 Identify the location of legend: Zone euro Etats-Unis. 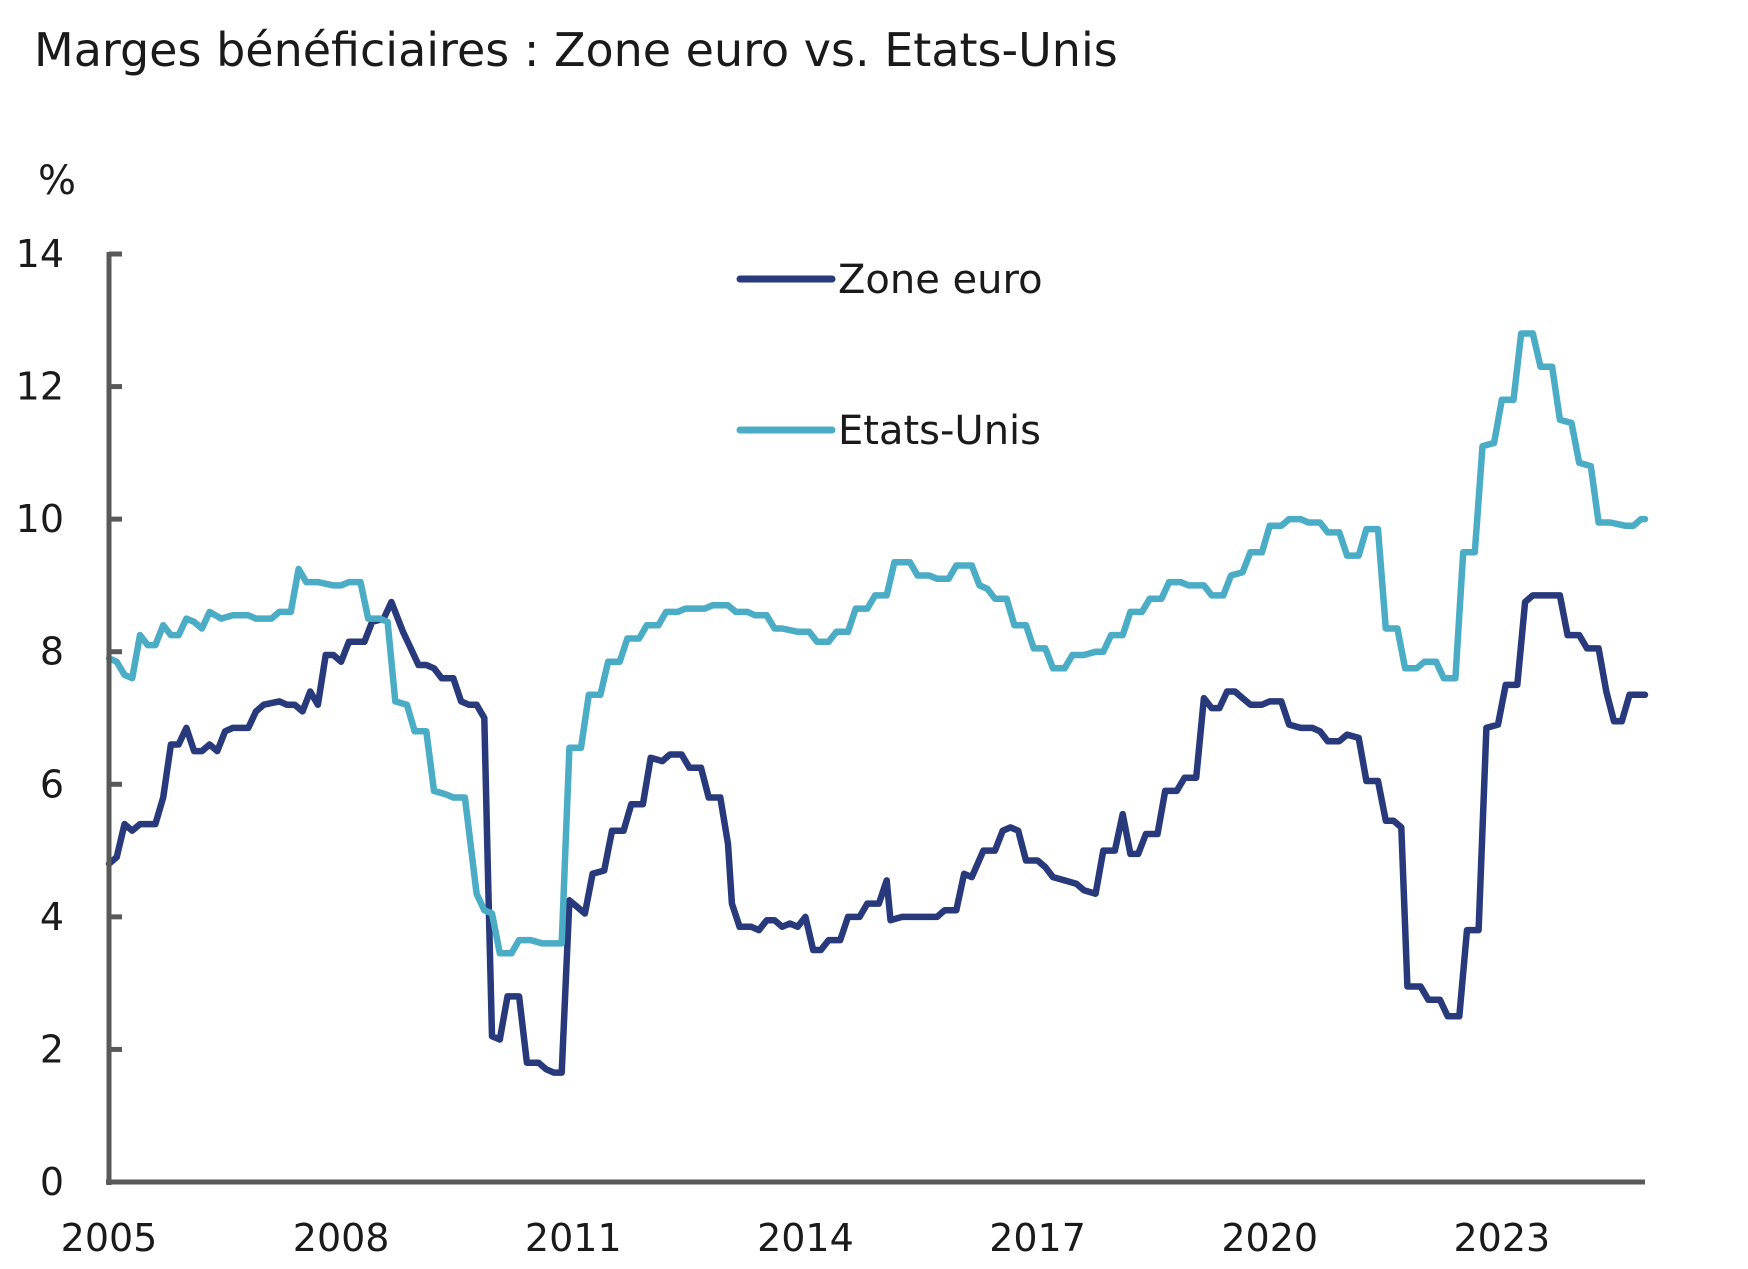
(889, 355).